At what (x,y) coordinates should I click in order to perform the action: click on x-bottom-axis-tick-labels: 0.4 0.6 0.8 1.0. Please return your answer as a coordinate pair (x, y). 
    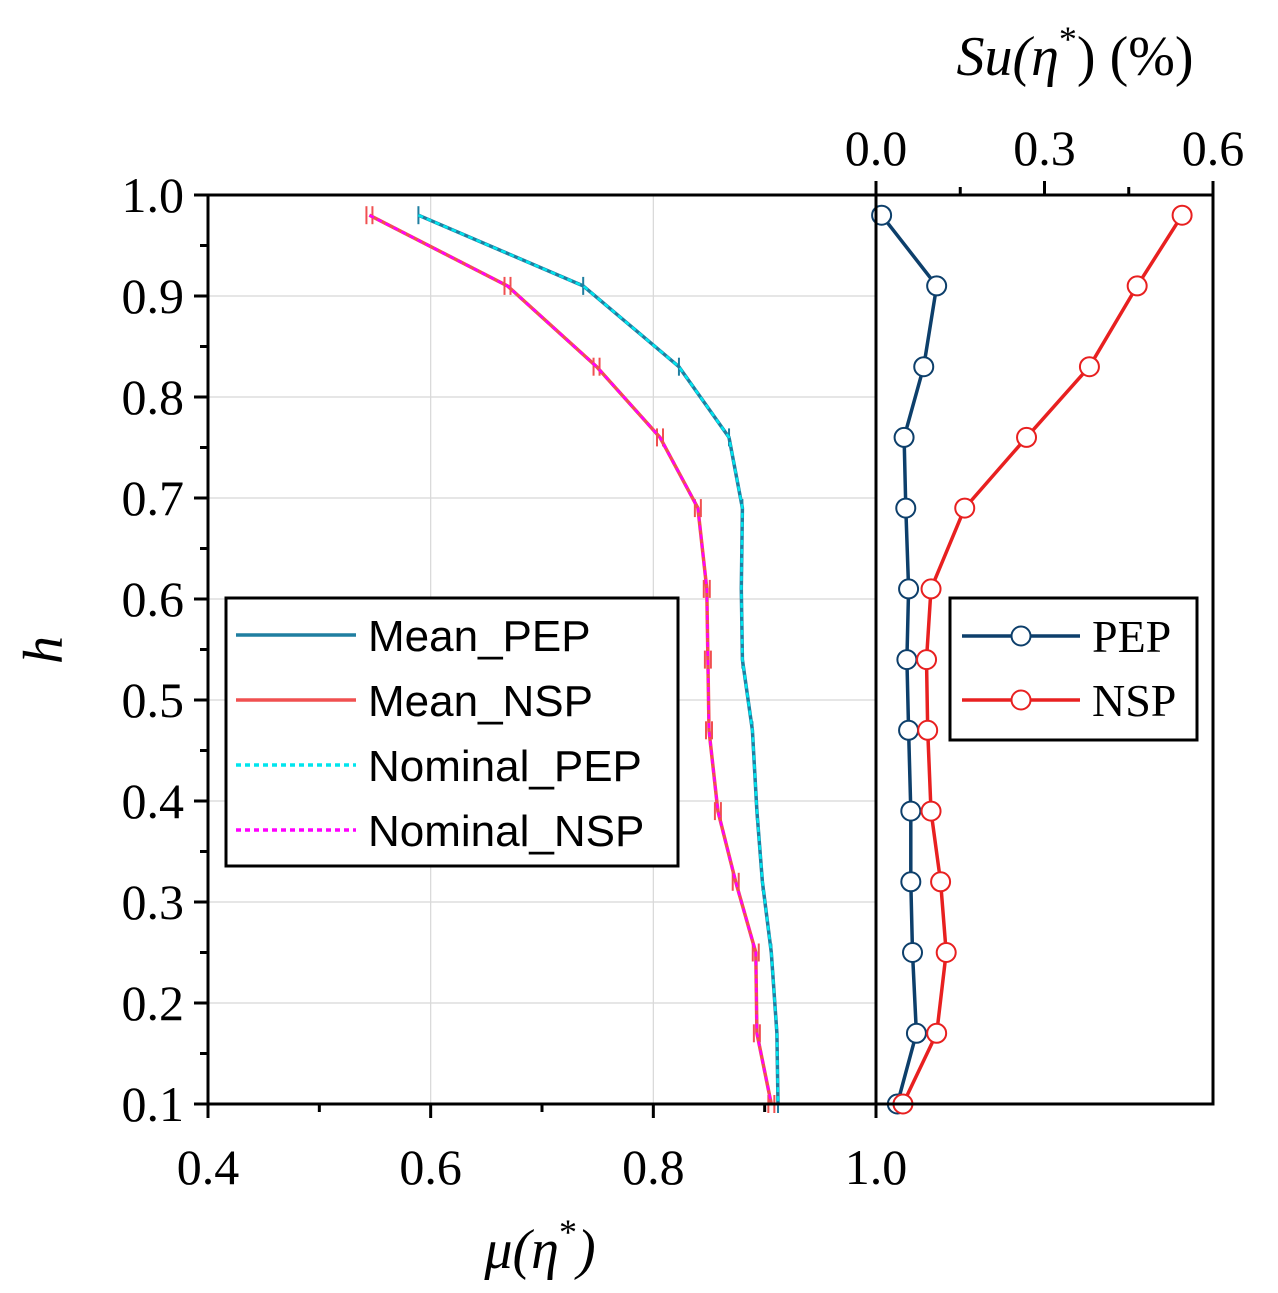
    Looking at the image, I should click on (542, 1167).